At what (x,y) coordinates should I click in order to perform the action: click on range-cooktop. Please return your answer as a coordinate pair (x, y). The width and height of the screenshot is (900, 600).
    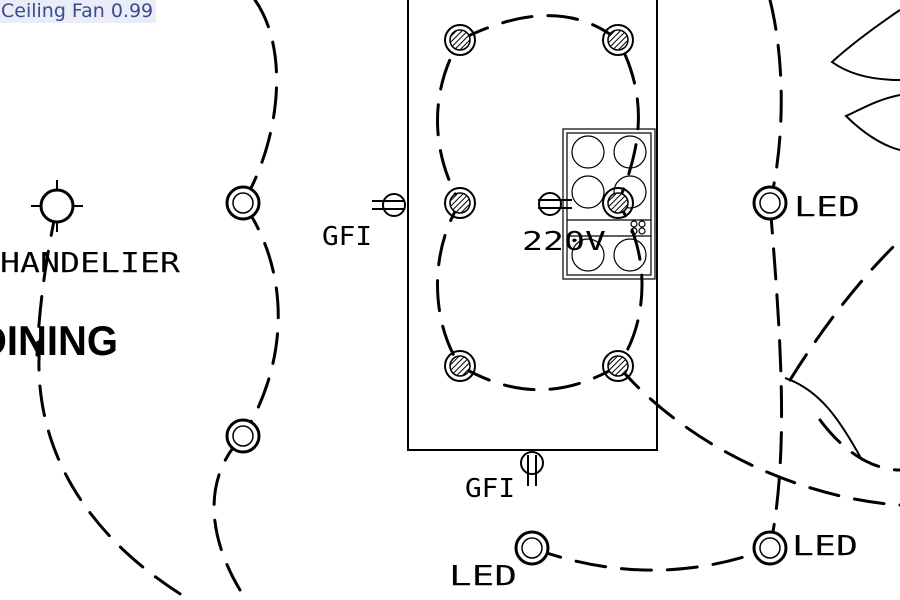
    Looking at the image, I should click on (609, 204).